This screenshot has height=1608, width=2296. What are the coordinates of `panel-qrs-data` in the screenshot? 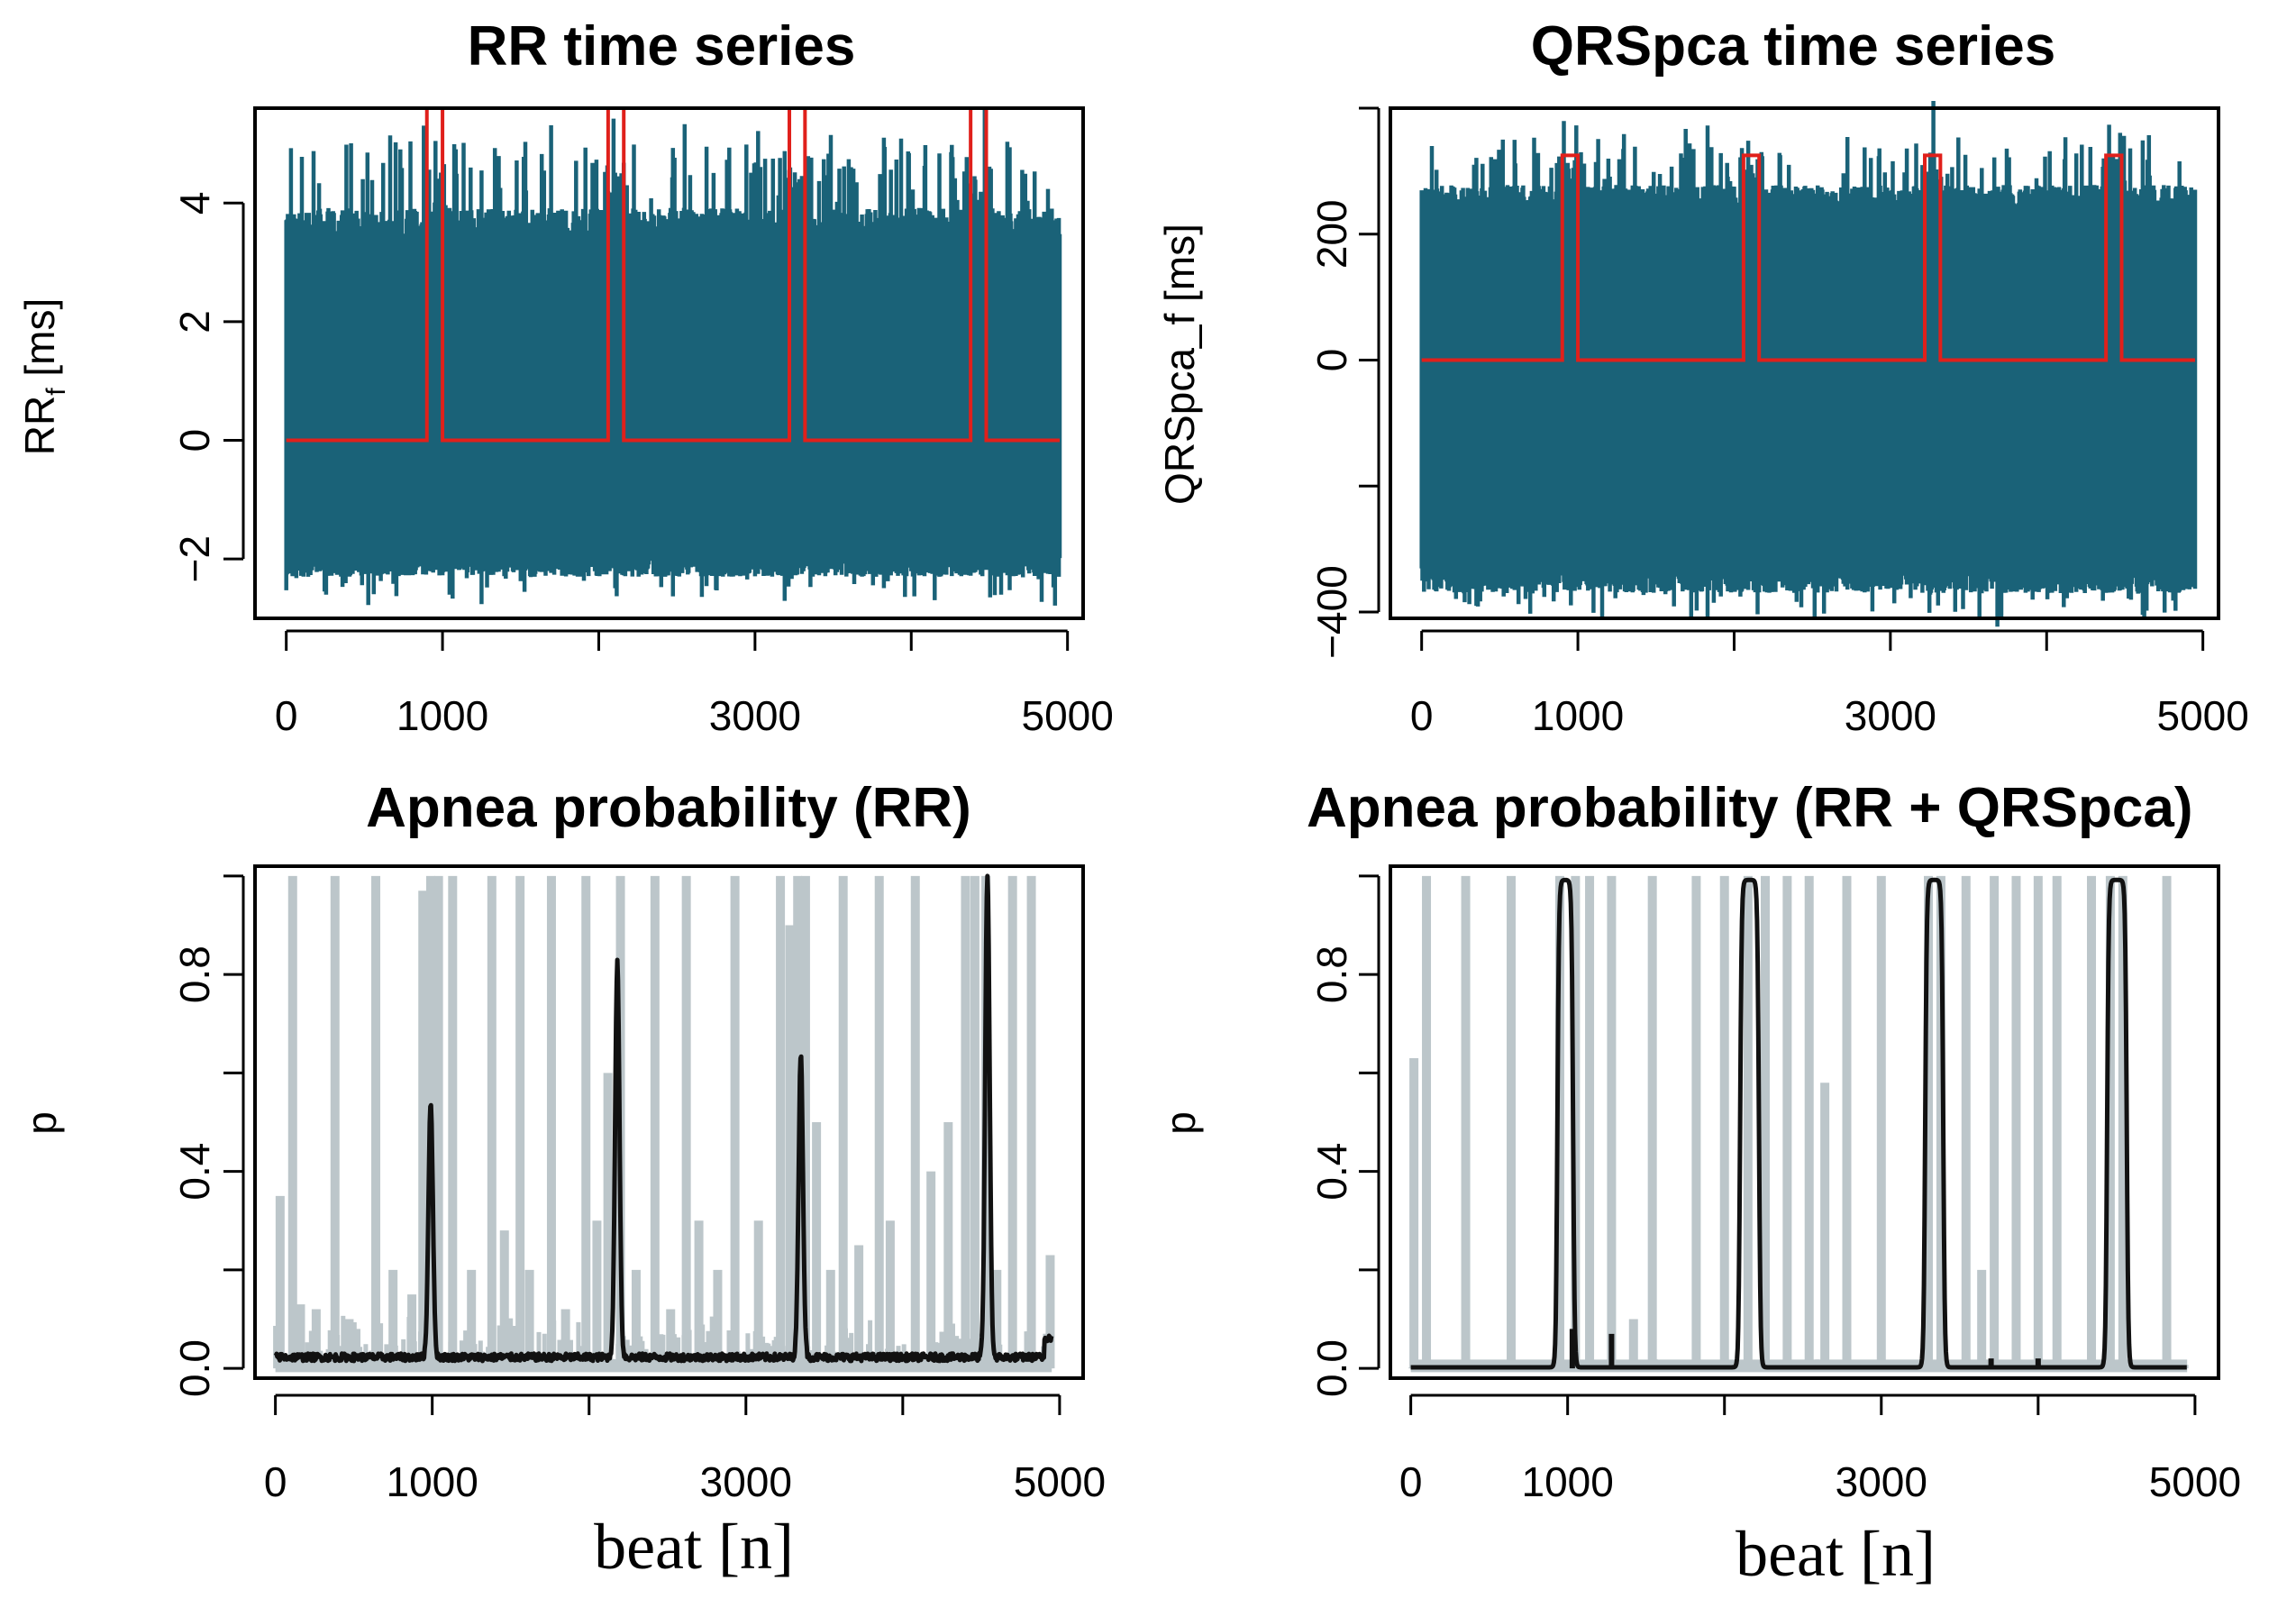 It's located at (1809, 364).